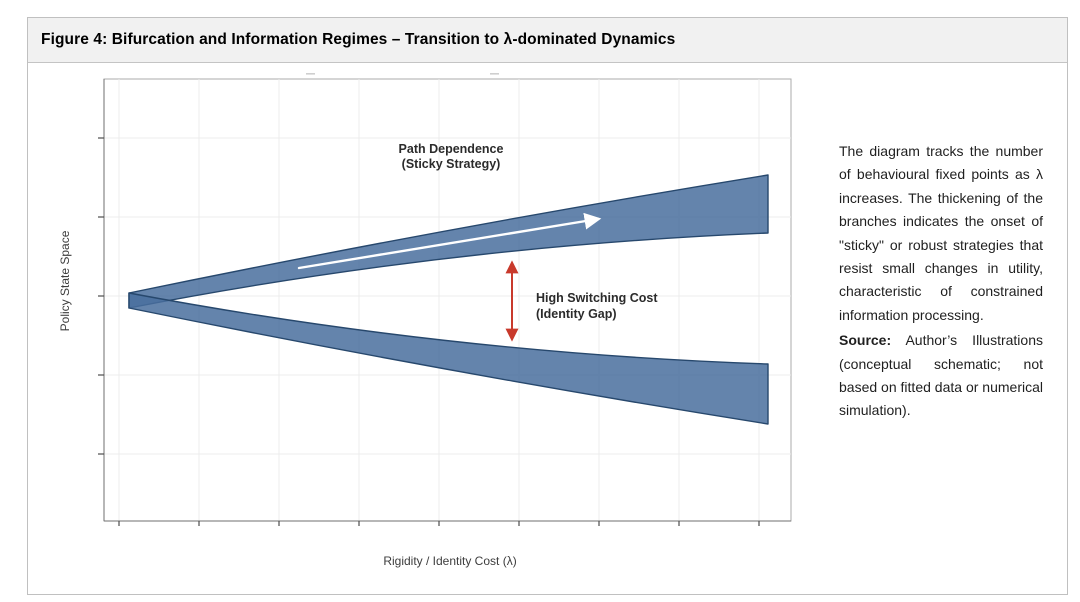 The height and width of the screenshot is (602, 1080). Describe the element at coordinates (439, 523) in the screenshot. I see `x-axis-ticks` at that location.